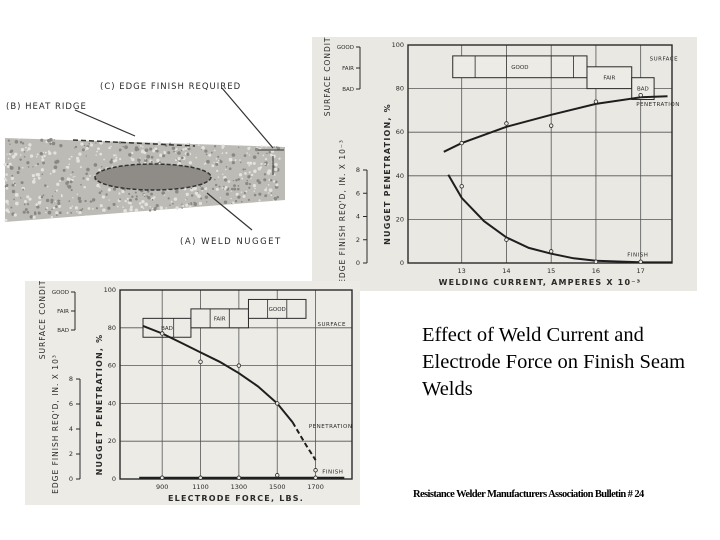 This screenshot has width=720, height=540. What do you see at coordinates (236, 498) in the screenshot?
I see `x-axis-title: ELECTRODE FORCE, LBS.` at bounding box center [236, 498].